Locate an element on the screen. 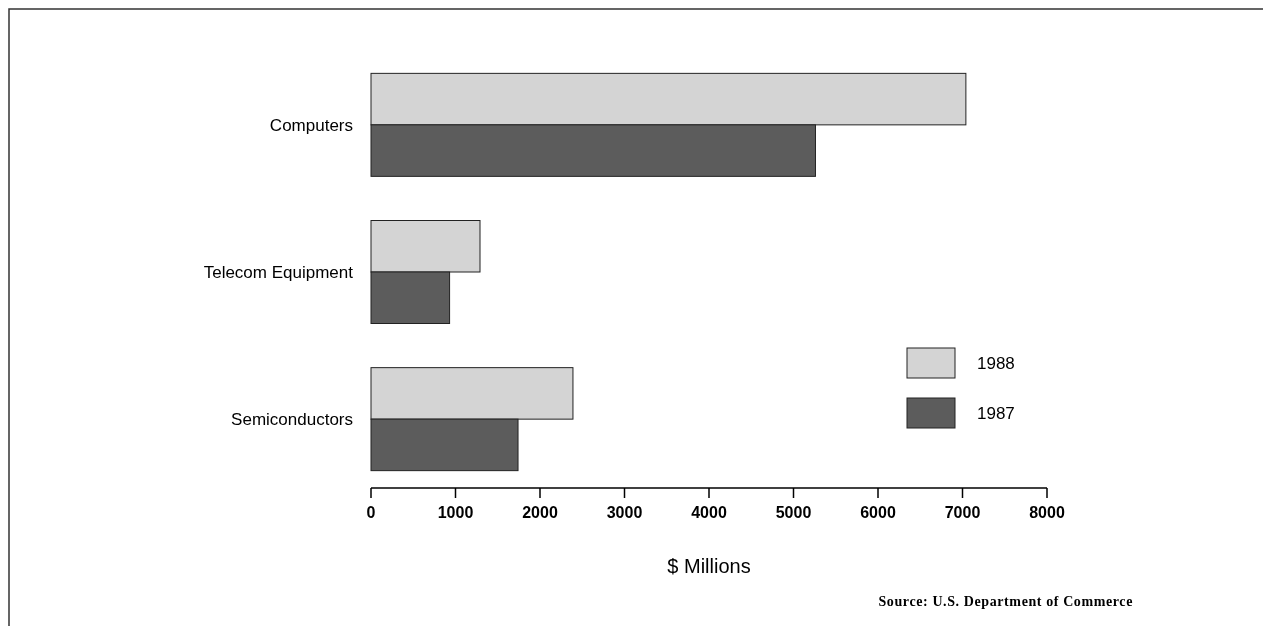  x-tick-label: 0 is located at coordinates (371, 512).